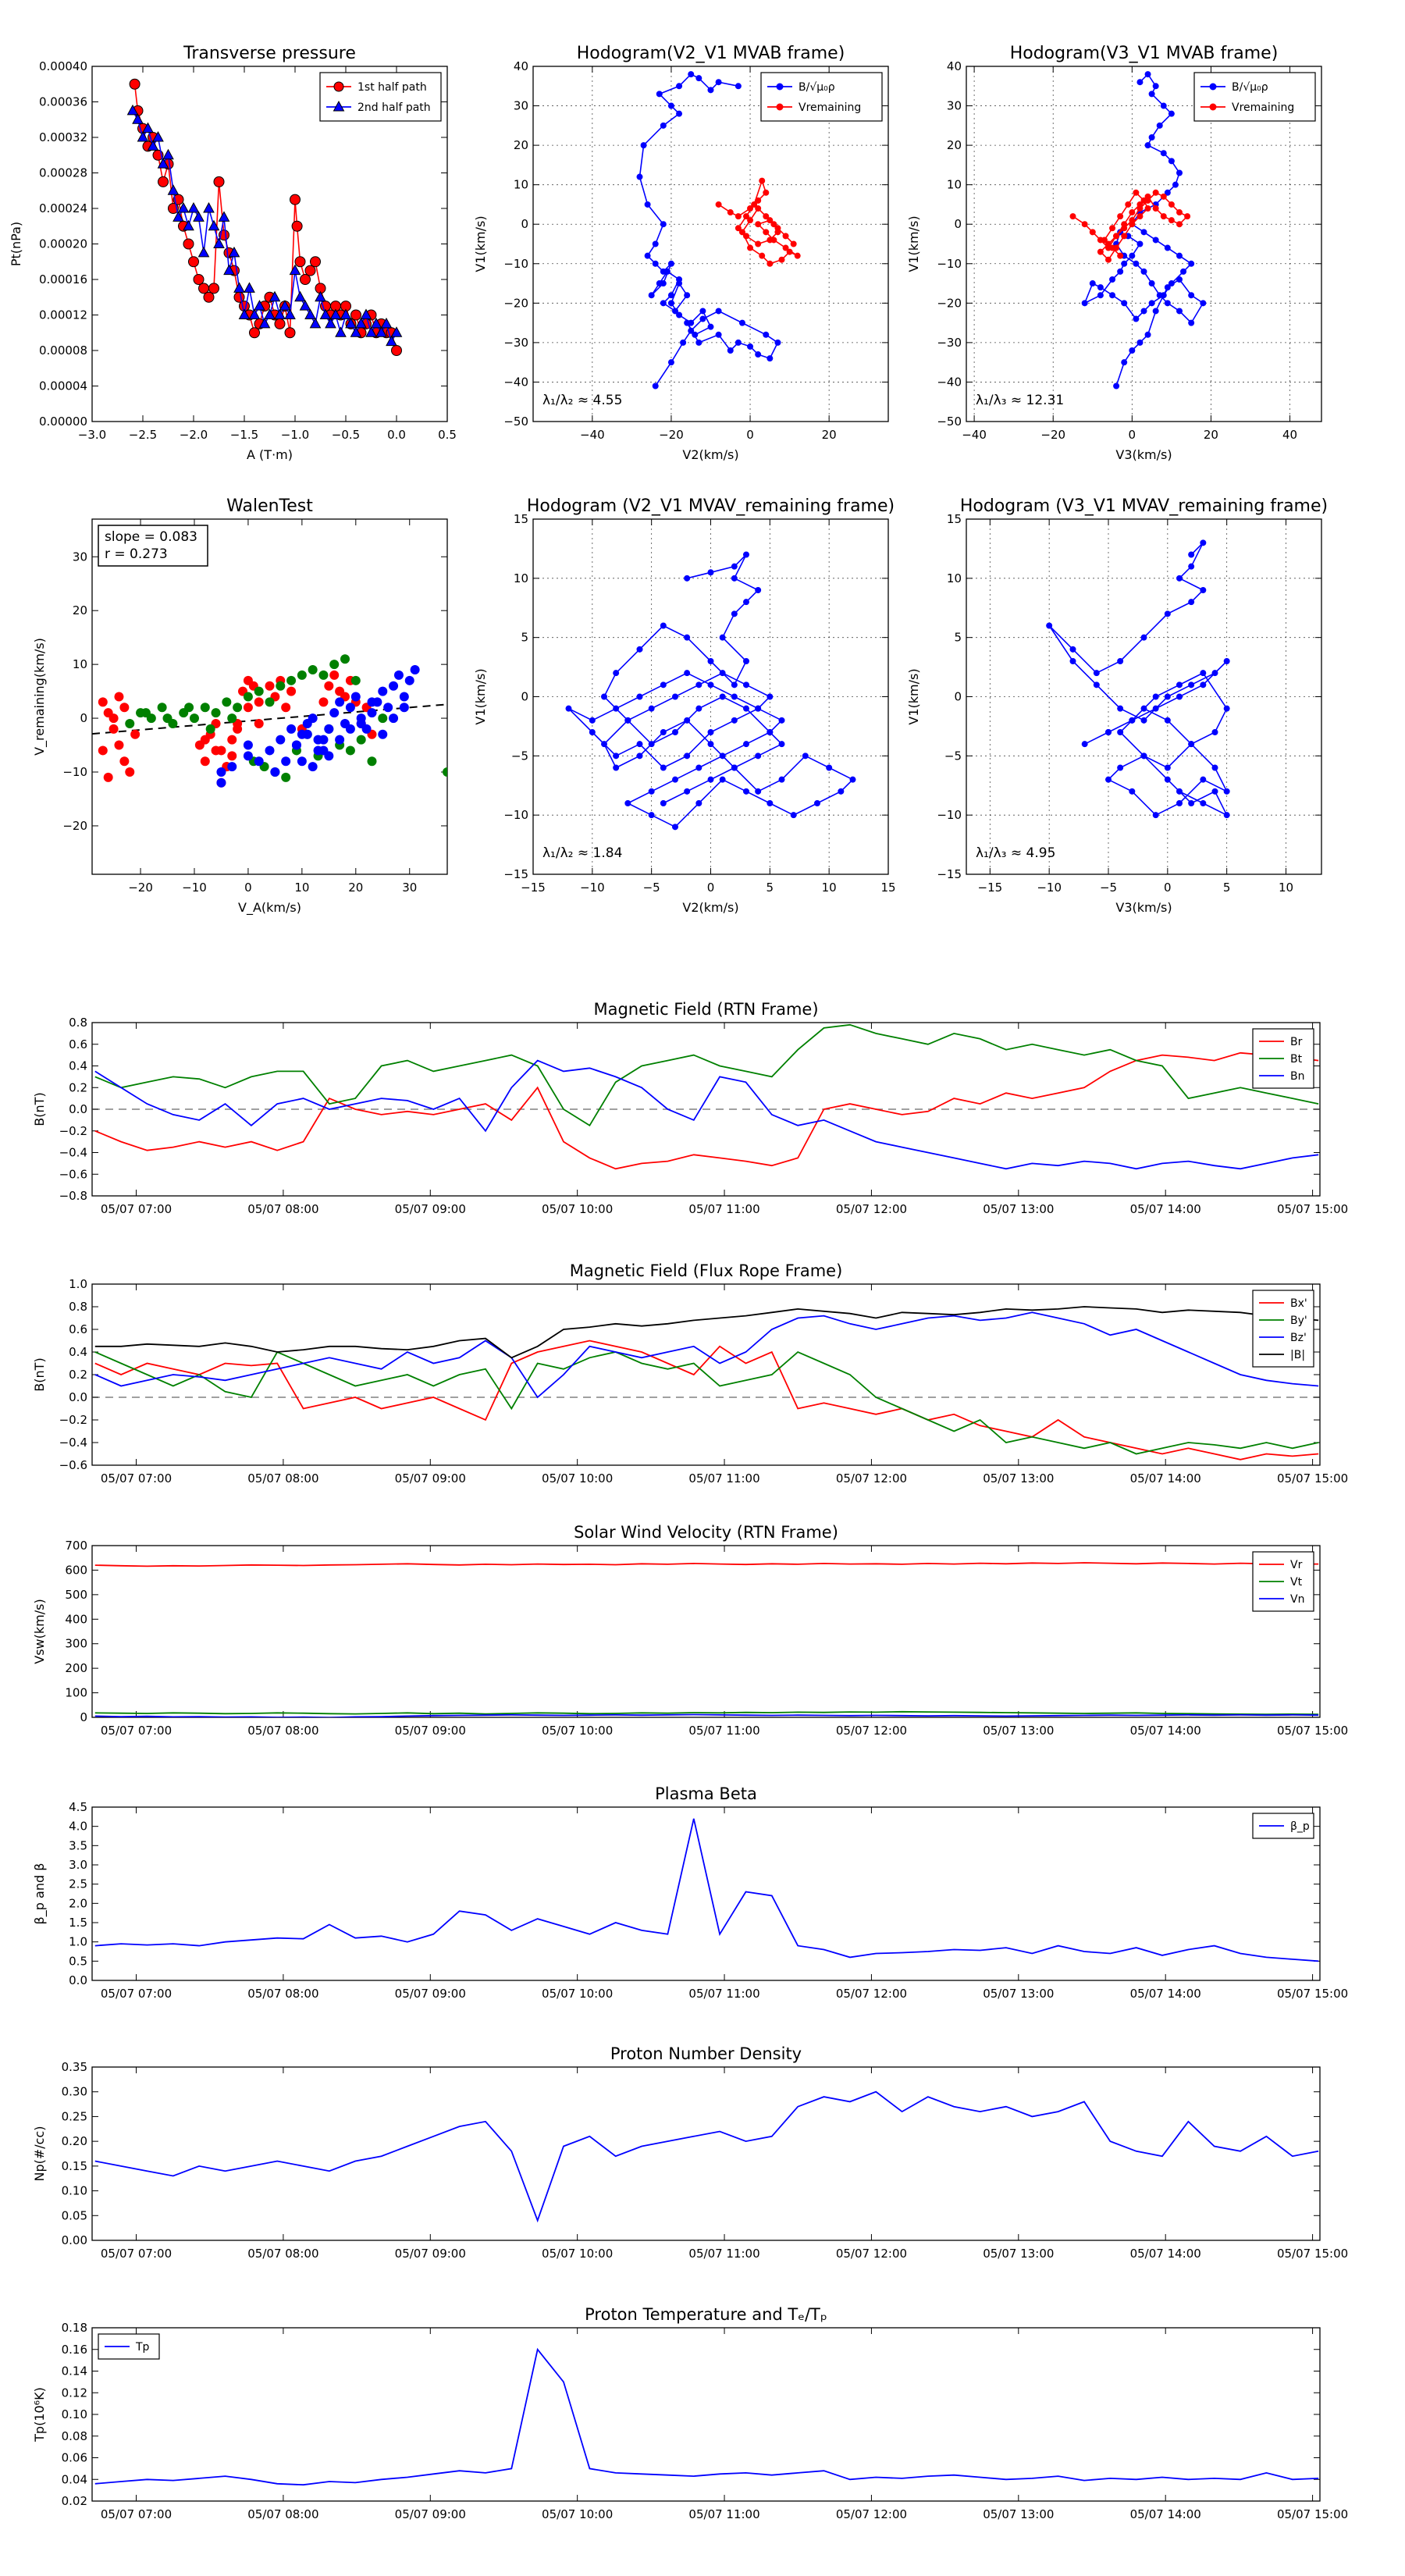  Describe the element at coordinates (431, 2254) in the screenshot. I see `x-tick-label: 05/07 09:00` at that location.